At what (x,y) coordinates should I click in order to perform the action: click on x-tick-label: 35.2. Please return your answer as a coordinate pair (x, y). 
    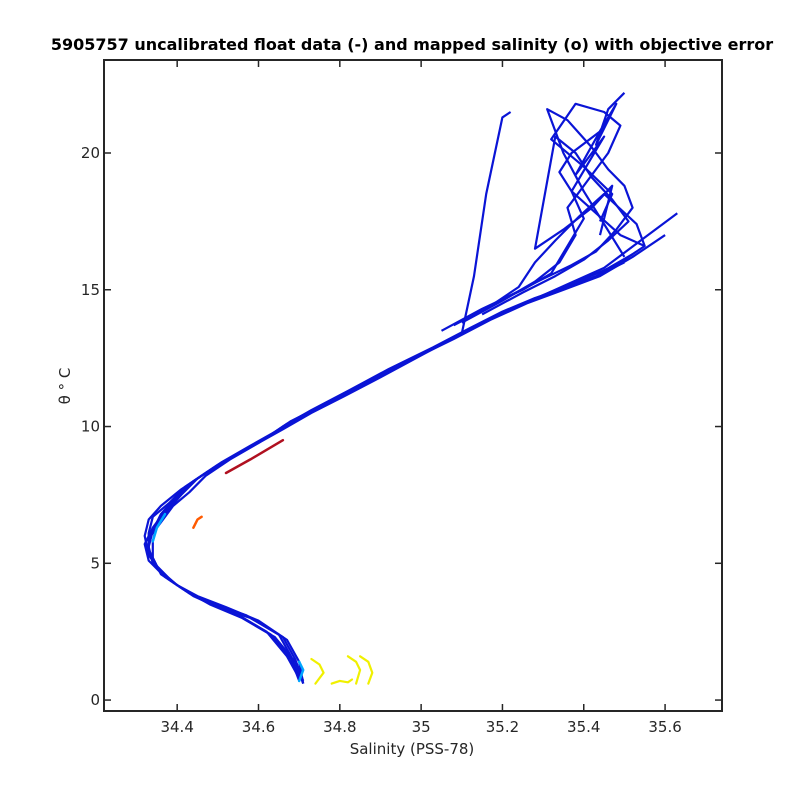
    Looking at the image, I should click on (502, 727).